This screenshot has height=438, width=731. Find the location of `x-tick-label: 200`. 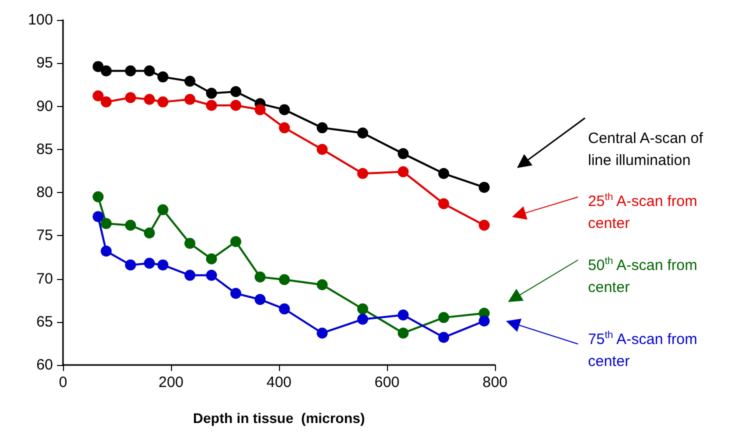

x-tick-label: 200 is located at coordinates (171, 382).